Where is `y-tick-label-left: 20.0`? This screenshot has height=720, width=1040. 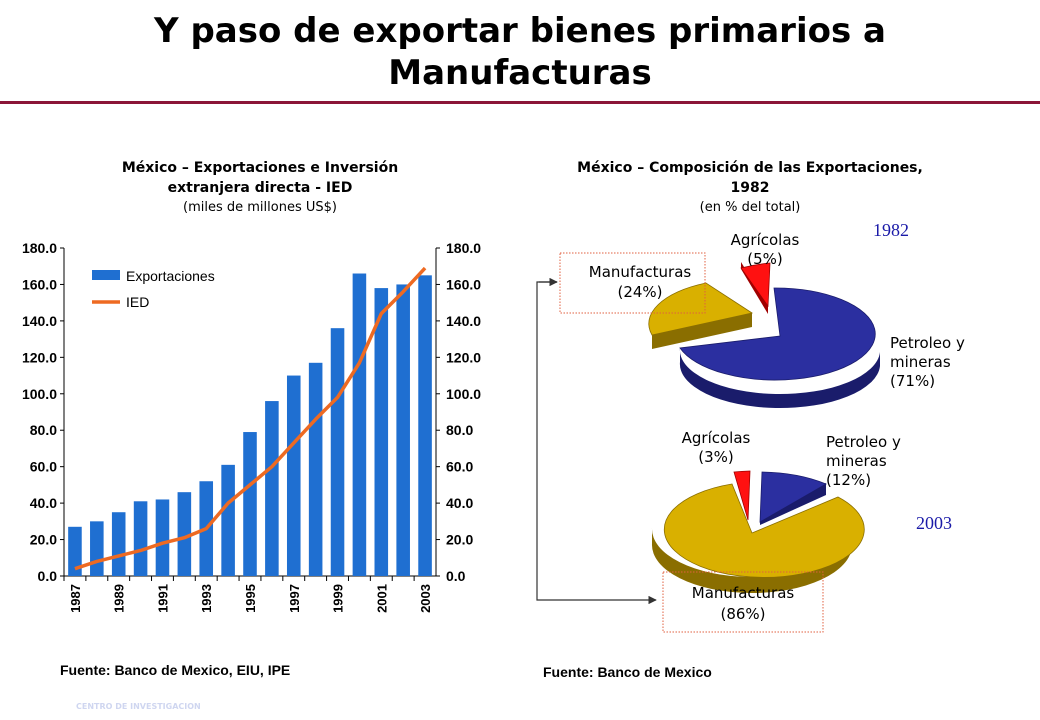
y-tick-label-left: 20.0 is located at coordinates (43, 540).